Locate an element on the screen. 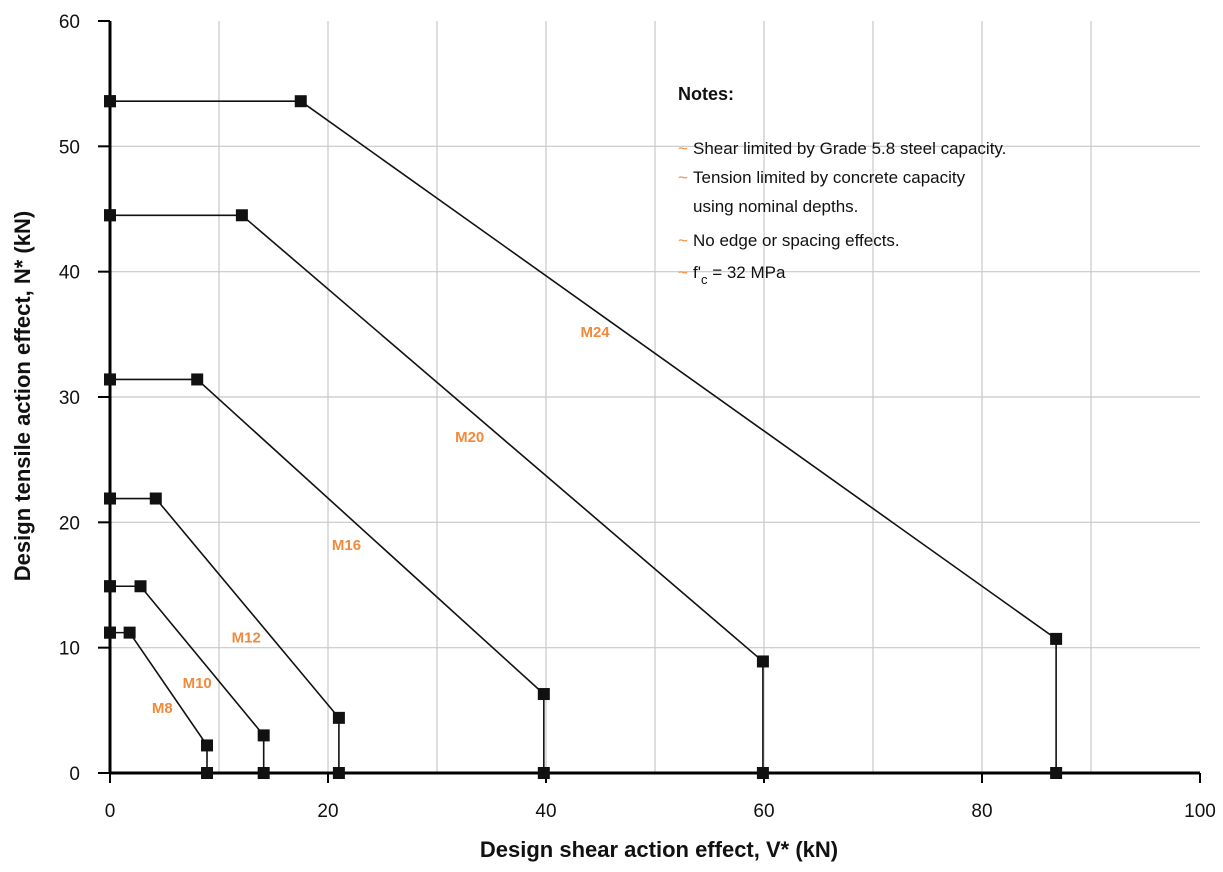 This screenshot has height=872, width=1223. x-tick-label: 80 is located at coordinates (981, 811).